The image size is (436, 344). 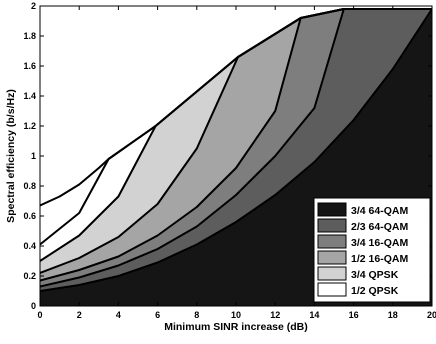 What do you see at coordinates (236, 327) in the screenshot?
I see `x-axis-title: Minimum SINR increase (dB)` at bounding box center [236, 327].